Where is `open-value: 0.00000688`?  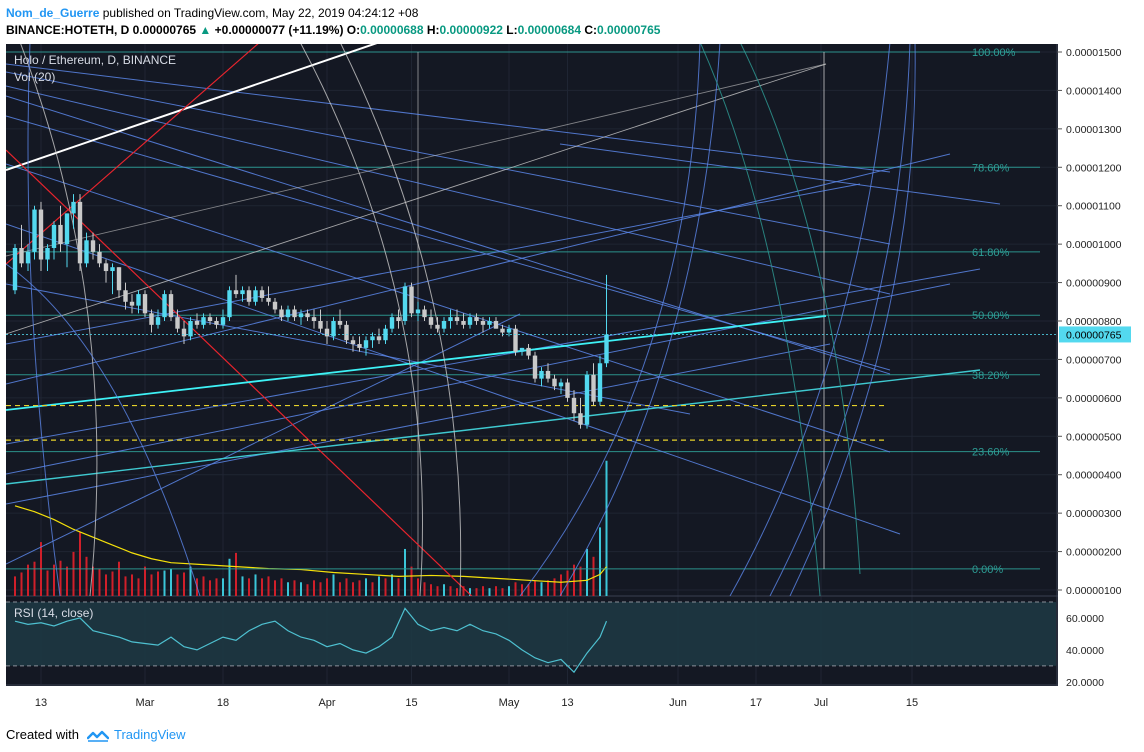 open-value: 0.00000688 is located at coordinates (392, 30).